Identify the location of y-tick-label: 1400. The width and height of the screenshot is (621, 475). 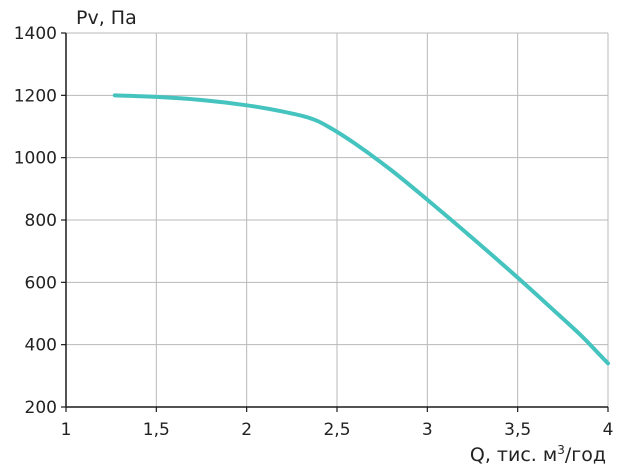
(35, 34).